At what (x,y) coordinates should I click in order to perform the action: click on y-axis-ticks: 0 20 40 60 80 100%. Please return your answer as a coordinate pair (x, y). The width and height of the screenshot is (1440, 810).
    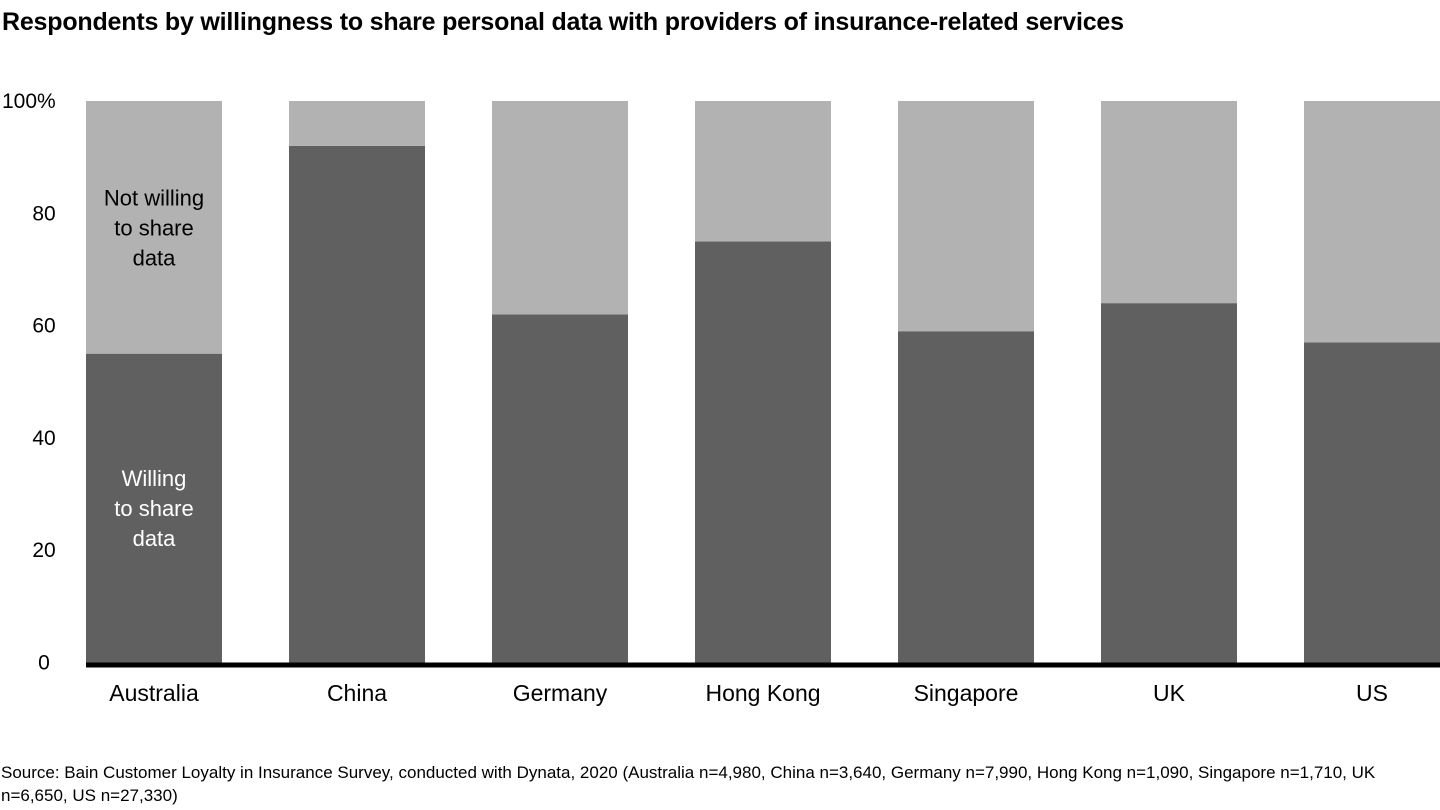
    Looking at the image, I should click on (29, 382).